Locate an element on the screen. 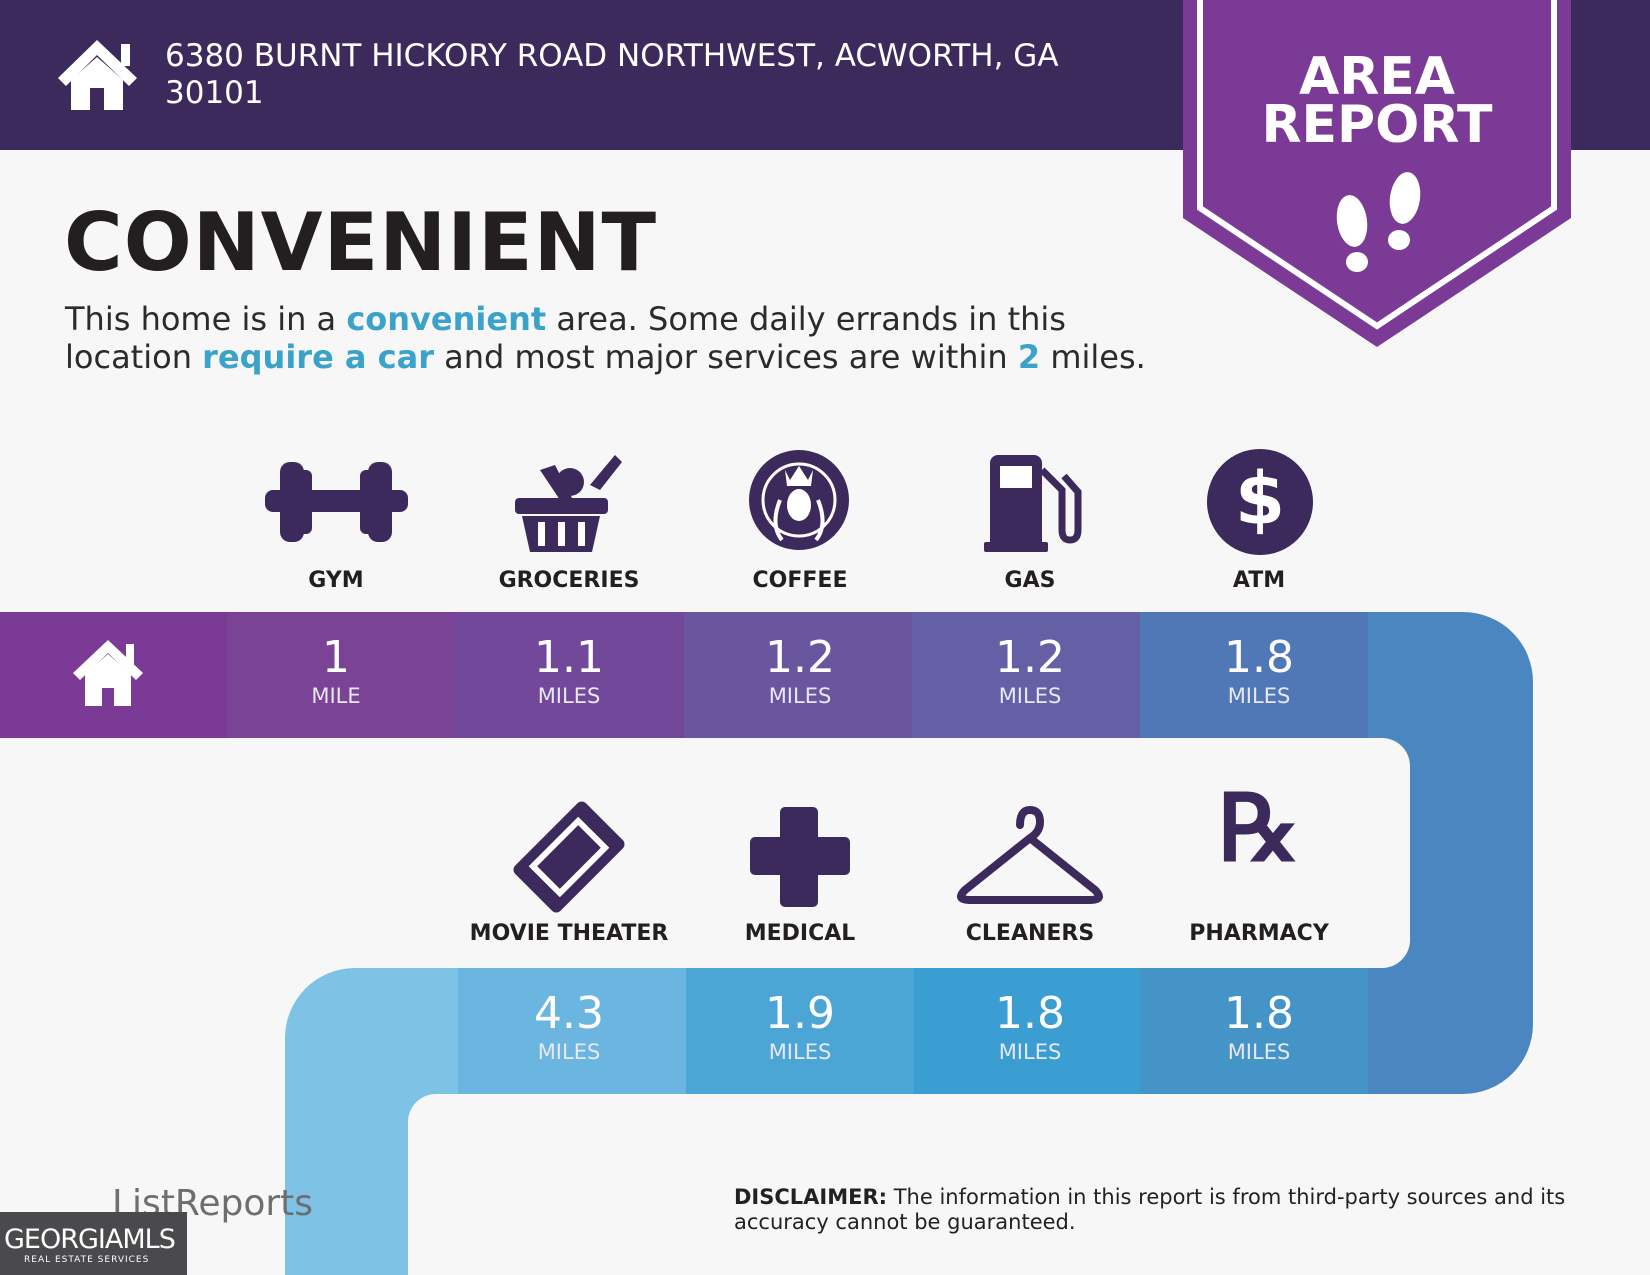  description-text: miles. is located at coordinates (1093, 357).